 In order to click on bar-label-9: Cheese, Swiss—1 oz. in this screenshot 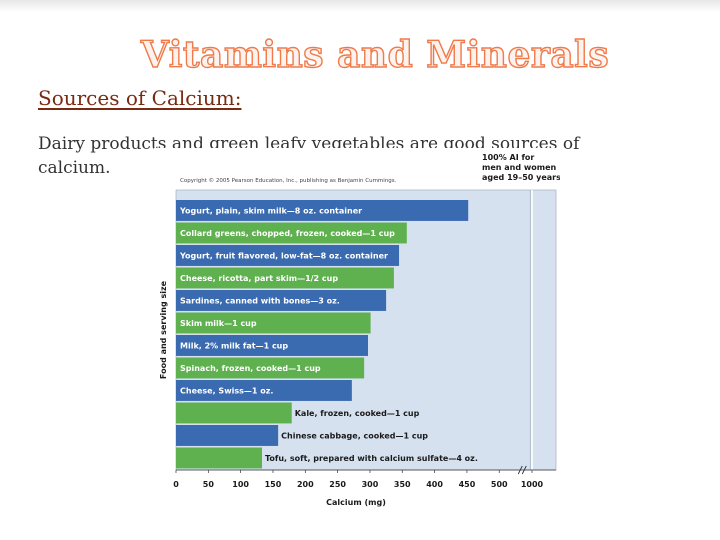, I will do `click(226, 390)`.